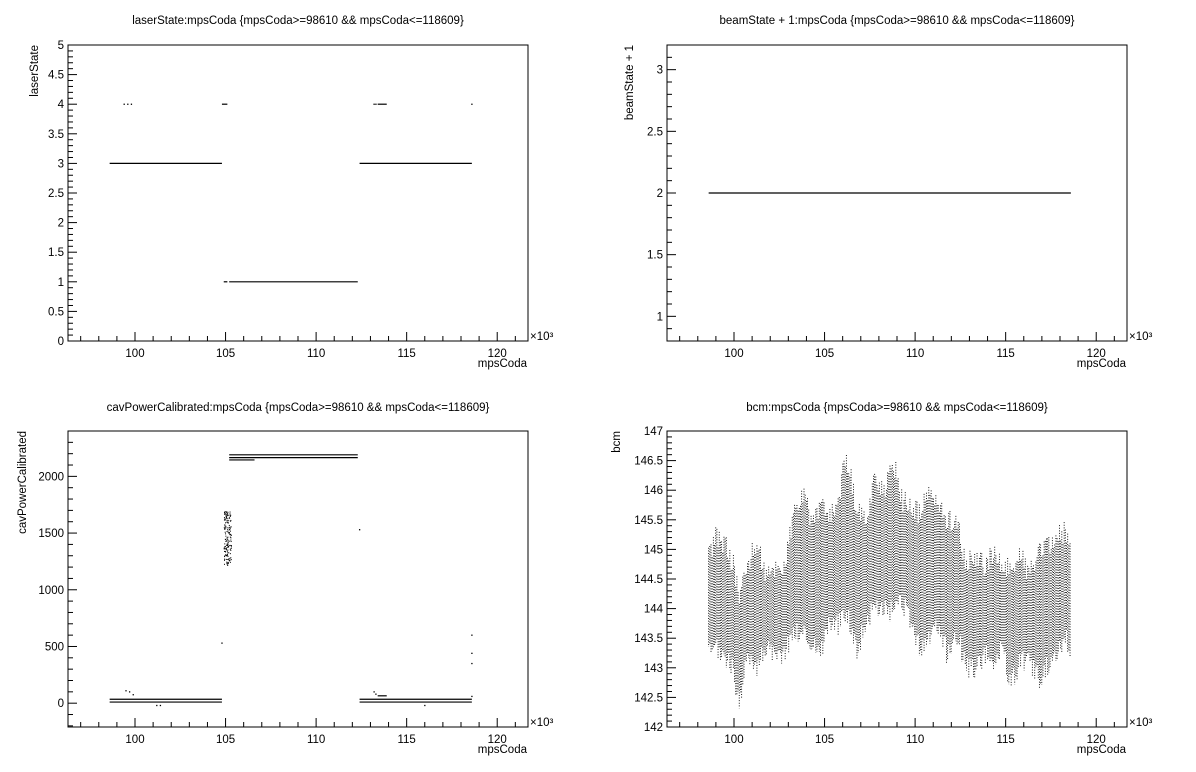 This screenshot has width=1196, height=772. What do you see at coordinates (51, 477) in the screenshot?
I see `y-tick-label: 2000` at bounding box center [51, 477].